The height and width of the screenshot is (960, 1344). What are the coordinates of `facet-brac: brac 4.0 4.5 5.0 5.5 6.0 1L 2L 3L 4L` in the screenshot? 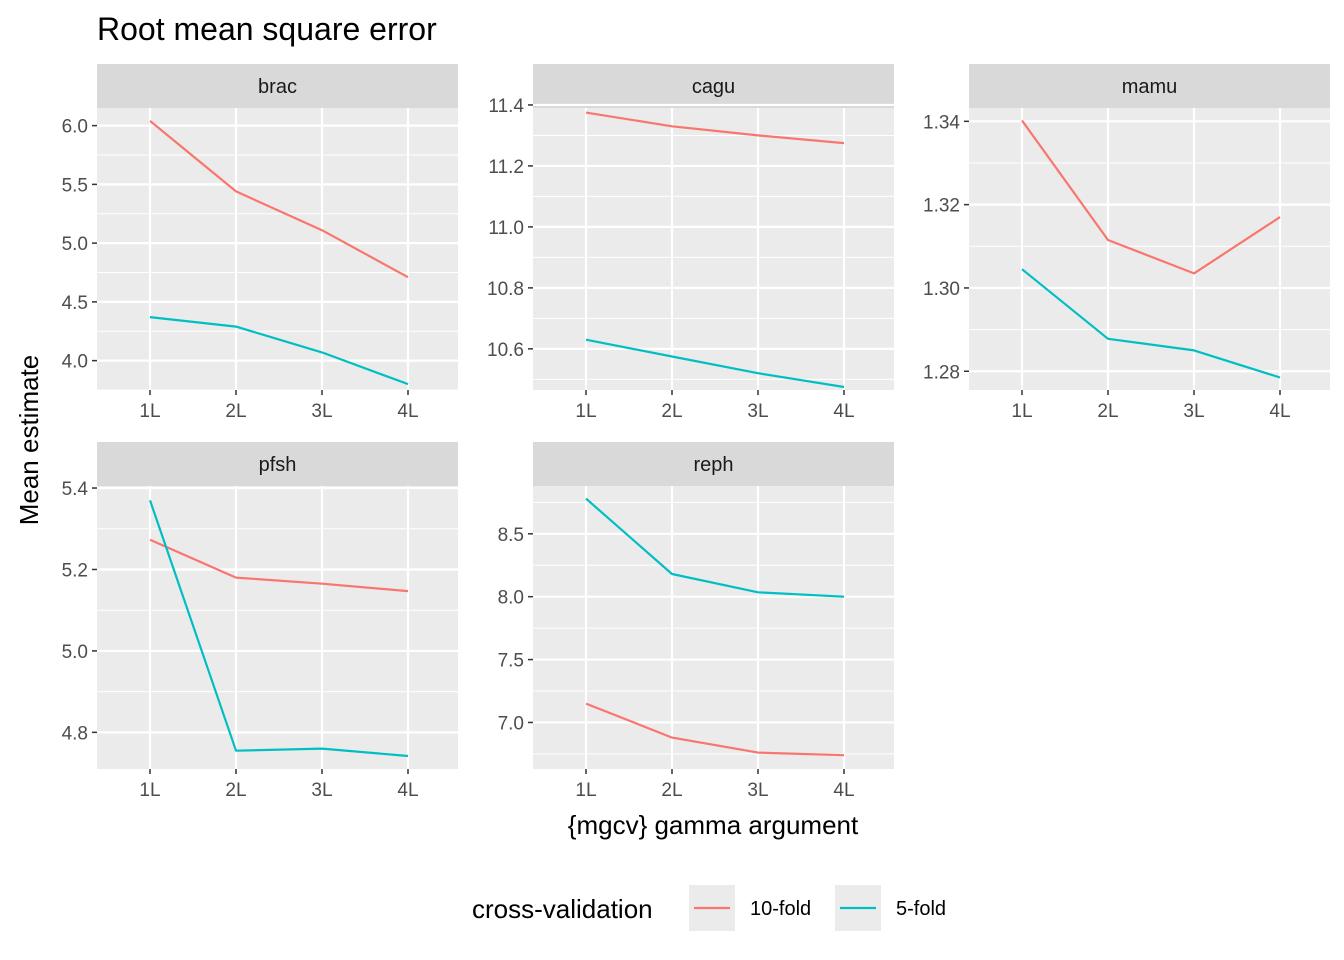 It's located at (260, 243).